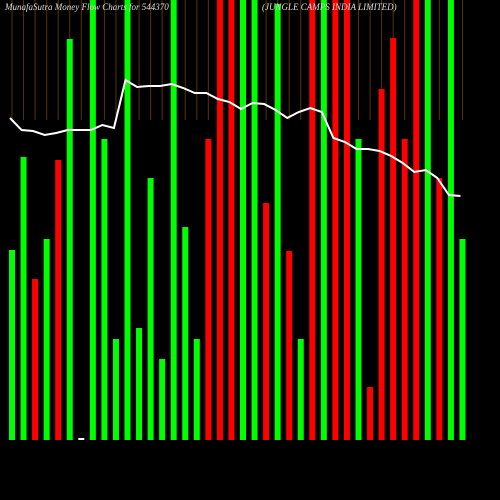 This screenshot has height=500, width=500. I want to click on chart-title: MunafaSutra Money Flow Charts for 544370, so click(86, 7).